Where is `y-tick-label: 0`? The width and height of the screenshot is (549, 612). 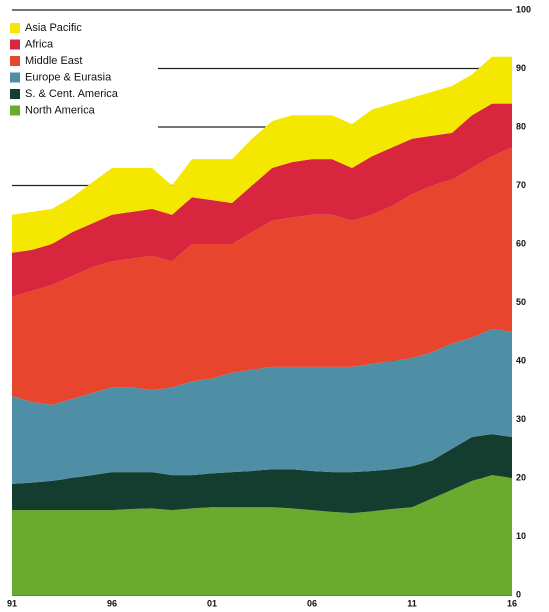 y-tick-label: 0 is located at coordinates (518, 594).